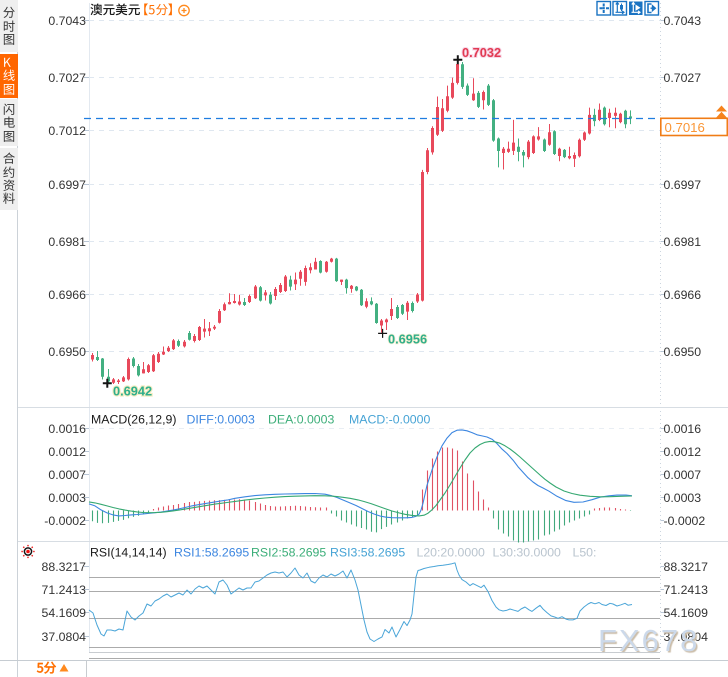 The height and width of the screenshot is (677, 728). What do you see at coordinates (128, 553) in the screenshot?
I see `svg-text: RSI(14,14,14)` at bounding box center [128, 553].